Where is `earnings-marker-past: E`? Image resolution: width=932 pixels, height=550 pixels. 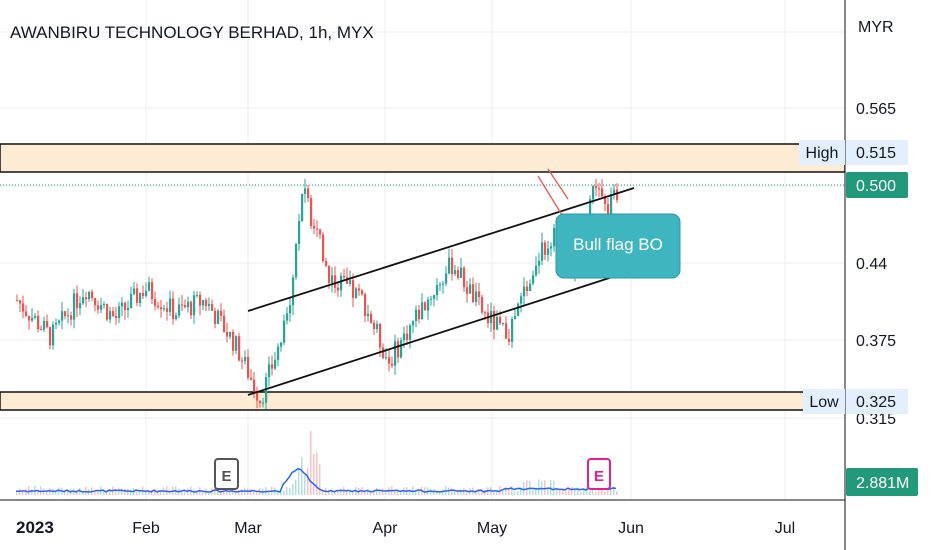 earnings-marker-past: E is located at coordinates (226, 474).